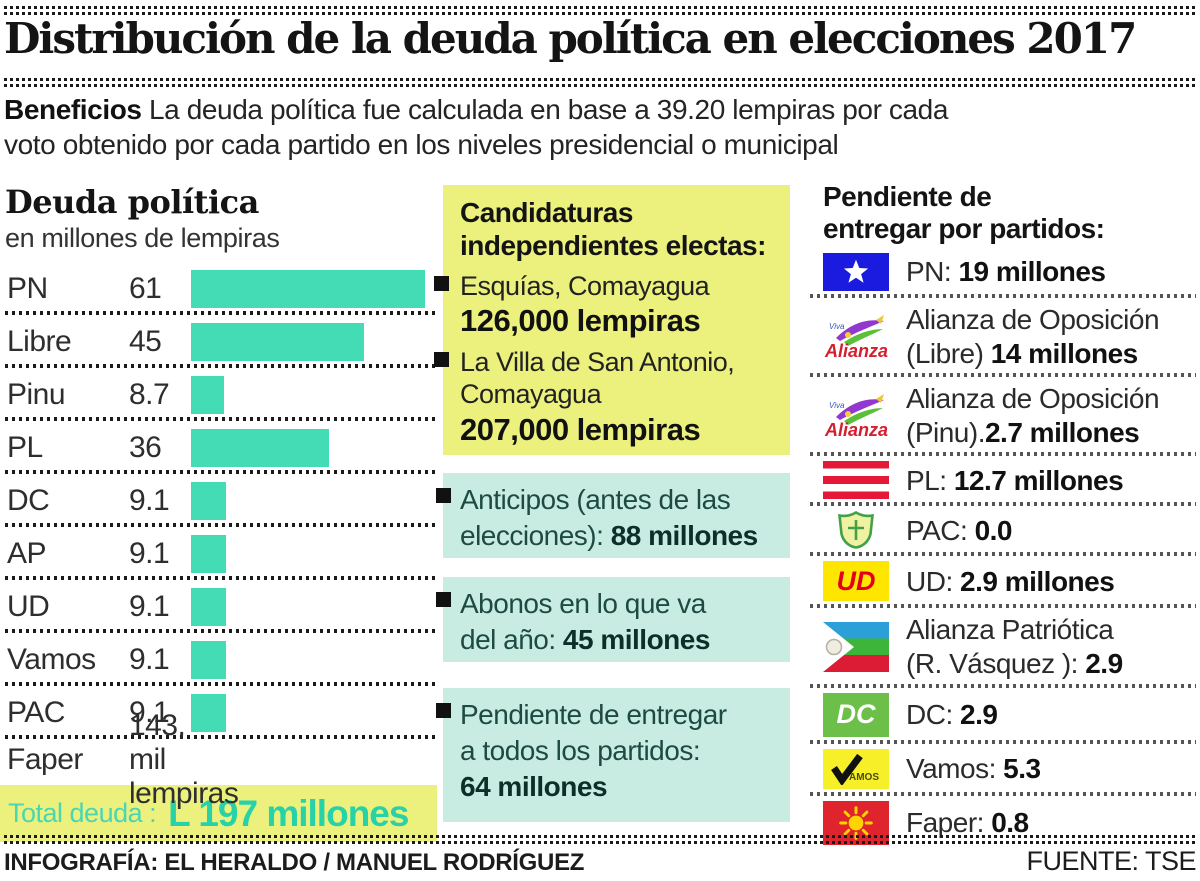 This screenshot has height=881, width=1200. Describe the element at coordinates (73, 109) in the screenshot. I see `intro-lead: Beneficios` at that location.